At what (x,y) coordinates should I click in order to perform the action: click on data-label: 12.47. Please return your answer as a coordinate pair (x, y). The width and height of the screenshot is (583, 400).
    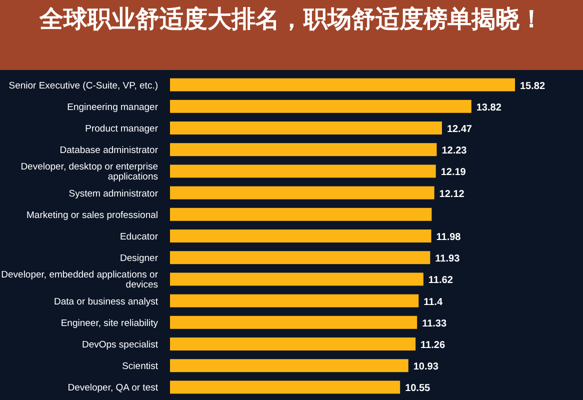
    Looking at the image, I should click on (459, 129).